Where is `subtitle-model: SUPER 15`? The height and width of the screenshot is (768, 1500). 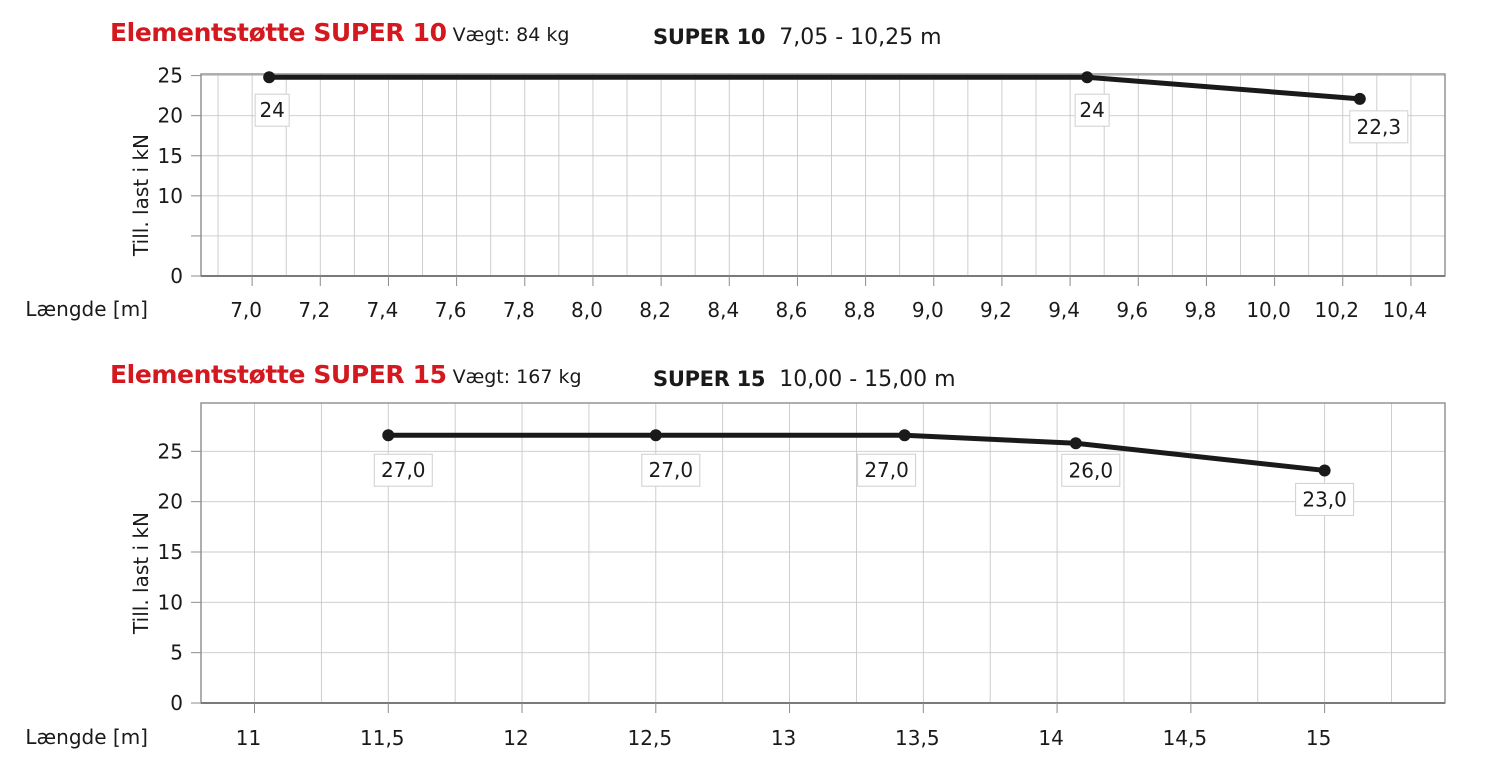
subtitle-model: SUPER 15 is located at coordinates (709, 379).